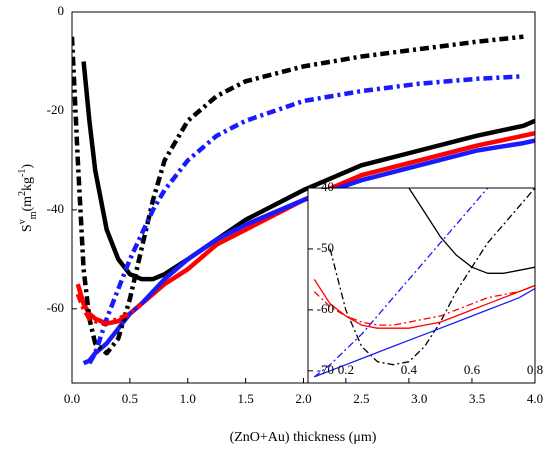  Describe the element at coordinates (22, 221) in the screenshot. I see `y-label-part: v` at that location.